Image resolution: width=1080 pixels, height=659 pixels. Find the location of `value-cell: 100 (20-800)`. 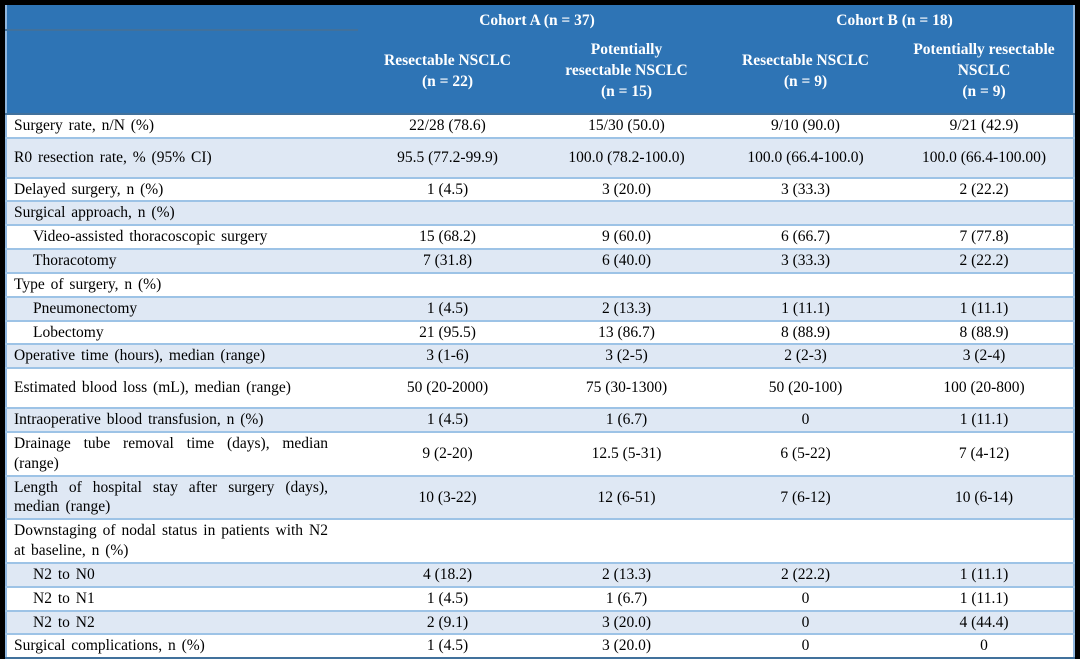

value-cell: 100 (20-800) is located at coordinates (985, 388).